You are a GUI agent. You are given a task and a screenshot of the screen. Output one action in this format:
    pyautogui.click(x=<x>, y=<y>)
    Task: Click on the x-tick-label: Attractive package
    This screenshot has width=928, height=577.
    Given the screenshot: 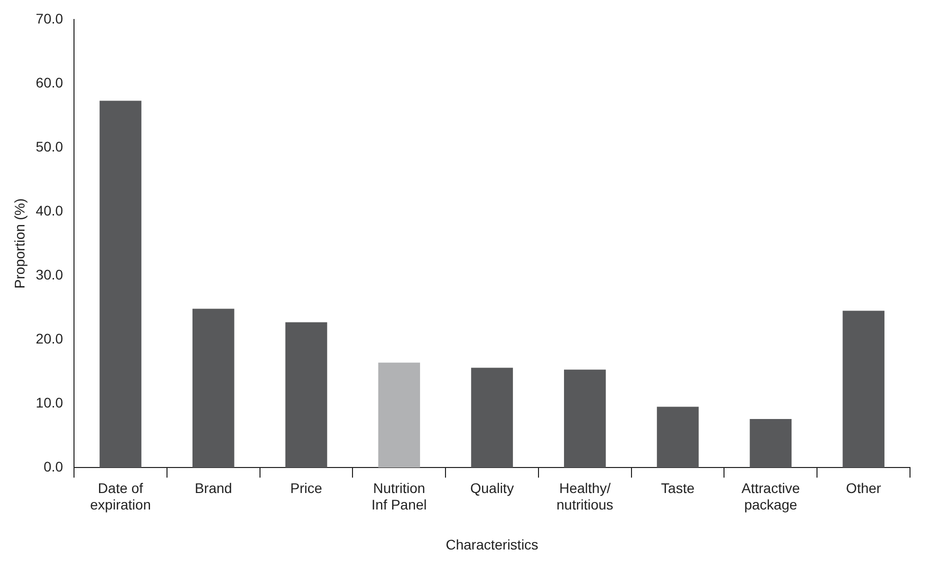 What is the action you would take?
    pyautogui.click(x=770, y=496)
    